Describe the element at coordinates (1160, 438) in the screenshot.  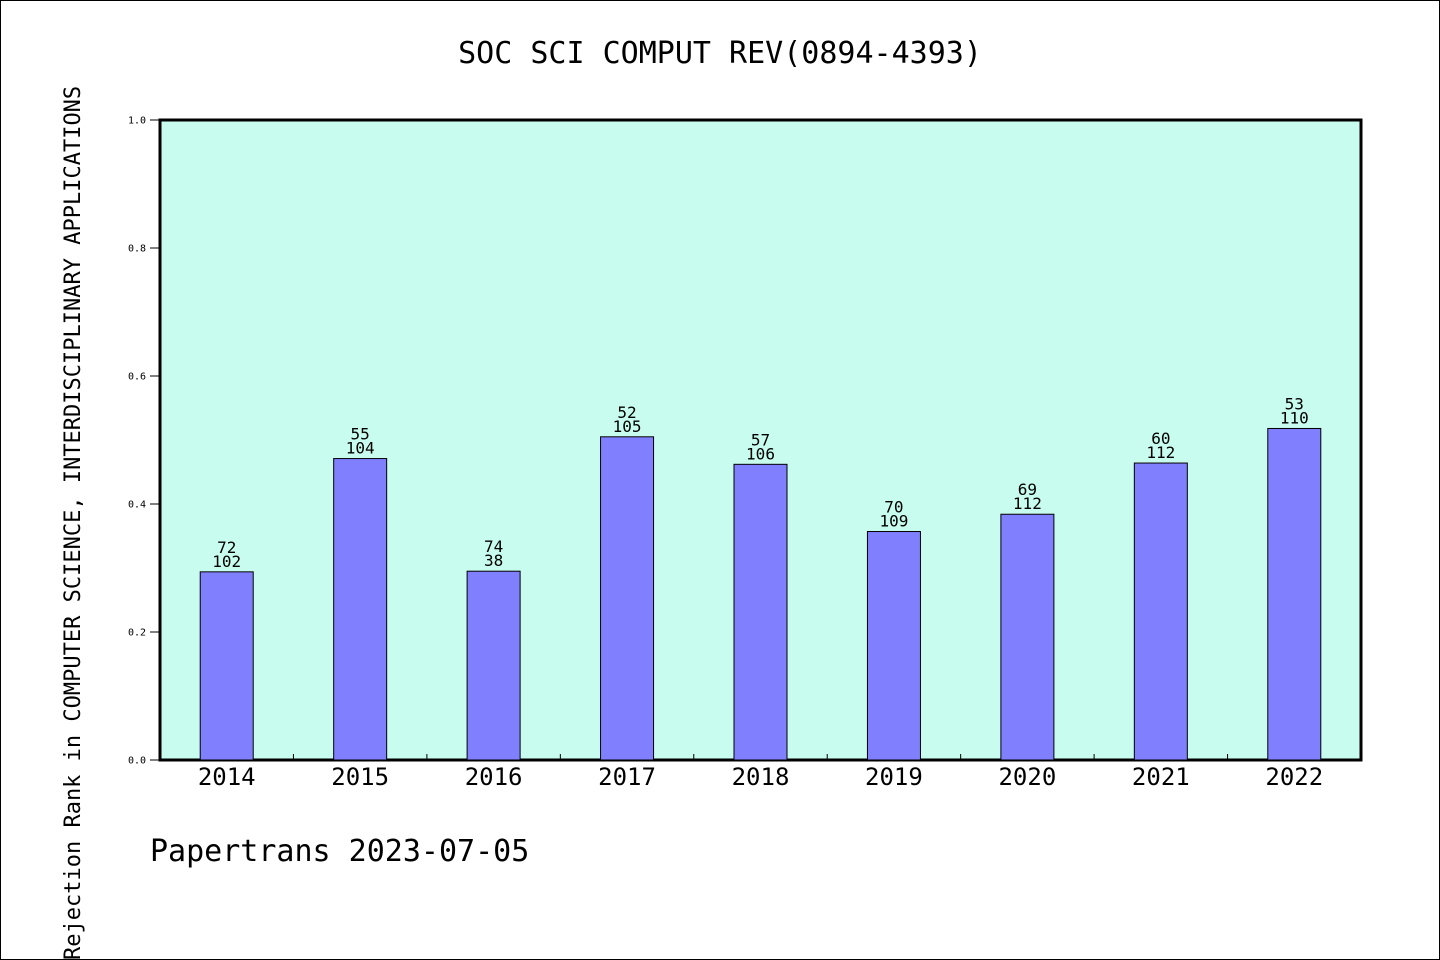
I see `bar-label-top: 60` at that location.